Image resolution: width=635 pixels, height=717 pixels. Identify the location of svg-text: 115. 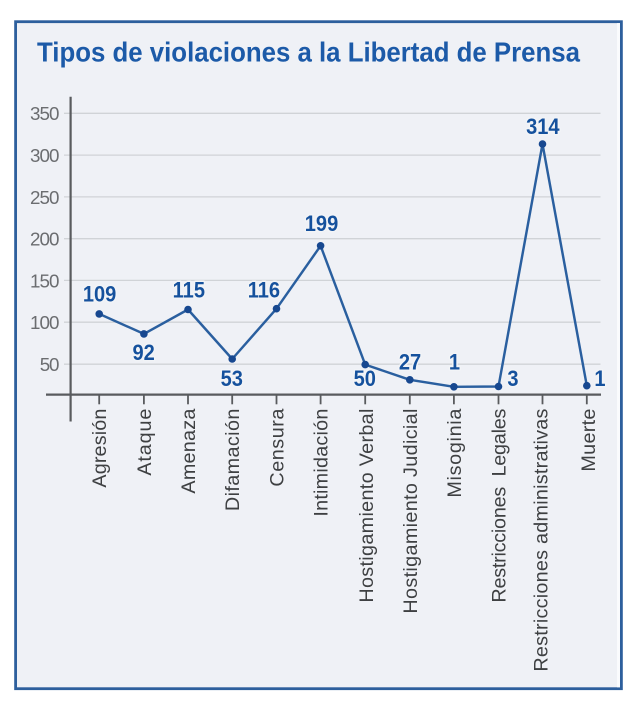
(189, 291).